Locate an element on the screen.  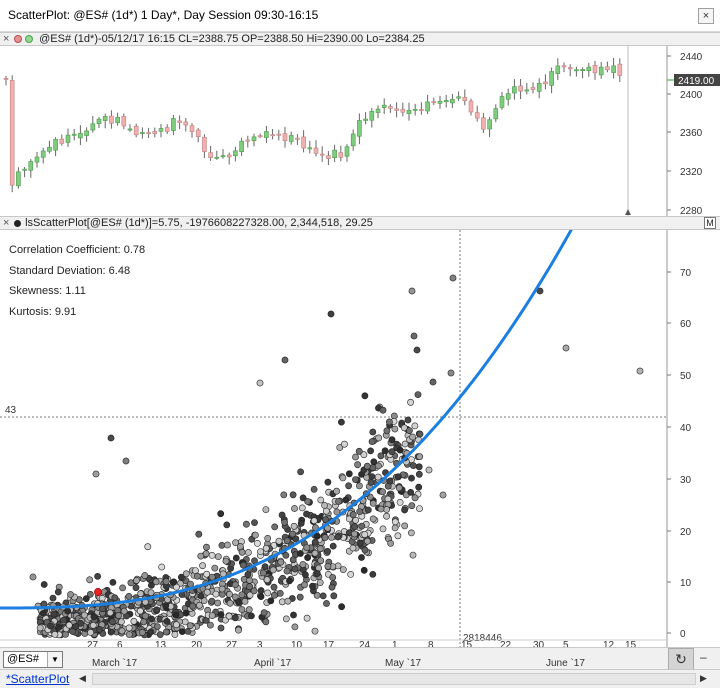
date-axis-months: March `17 April `17 May `17 June `17 is located at coordinates (338, 663).